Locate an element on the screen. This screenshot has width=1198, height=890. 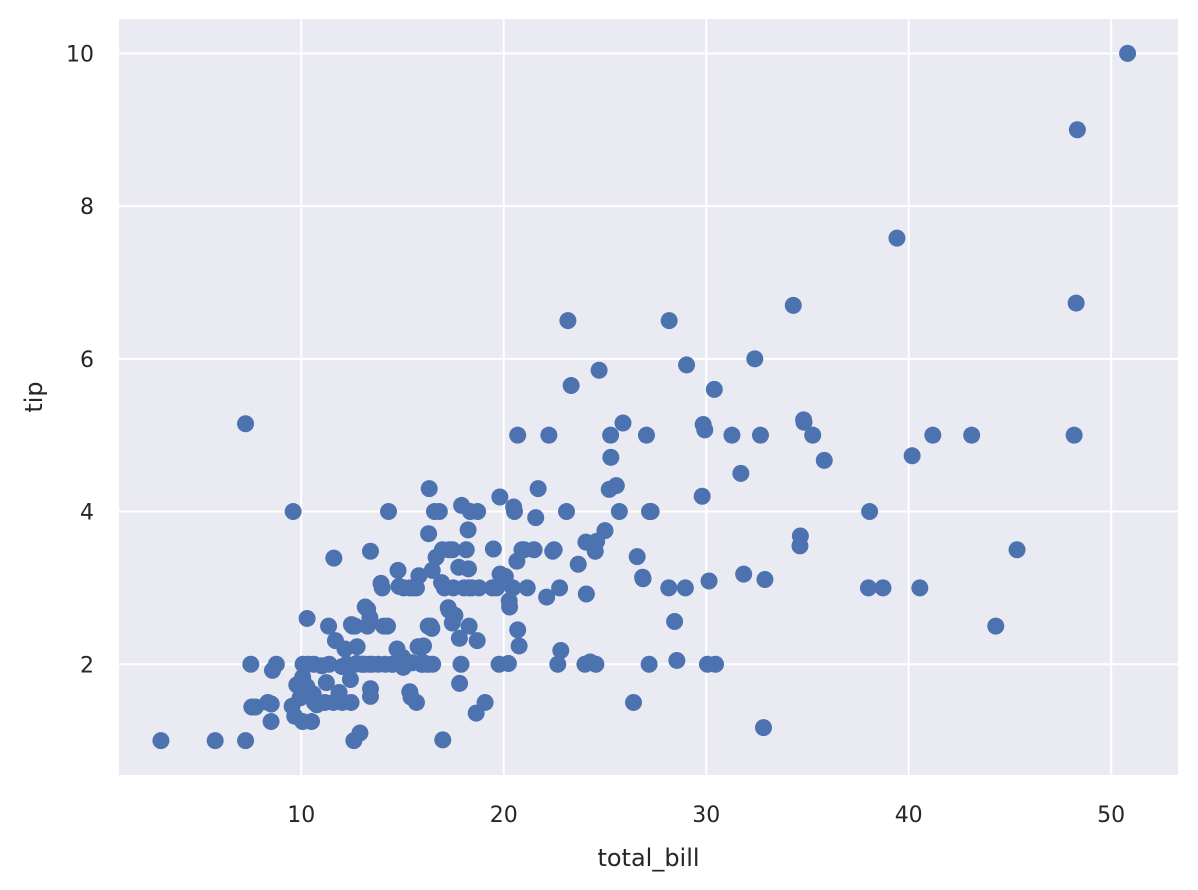
y-tick-label: 8 is located at coordinates (87, 207).